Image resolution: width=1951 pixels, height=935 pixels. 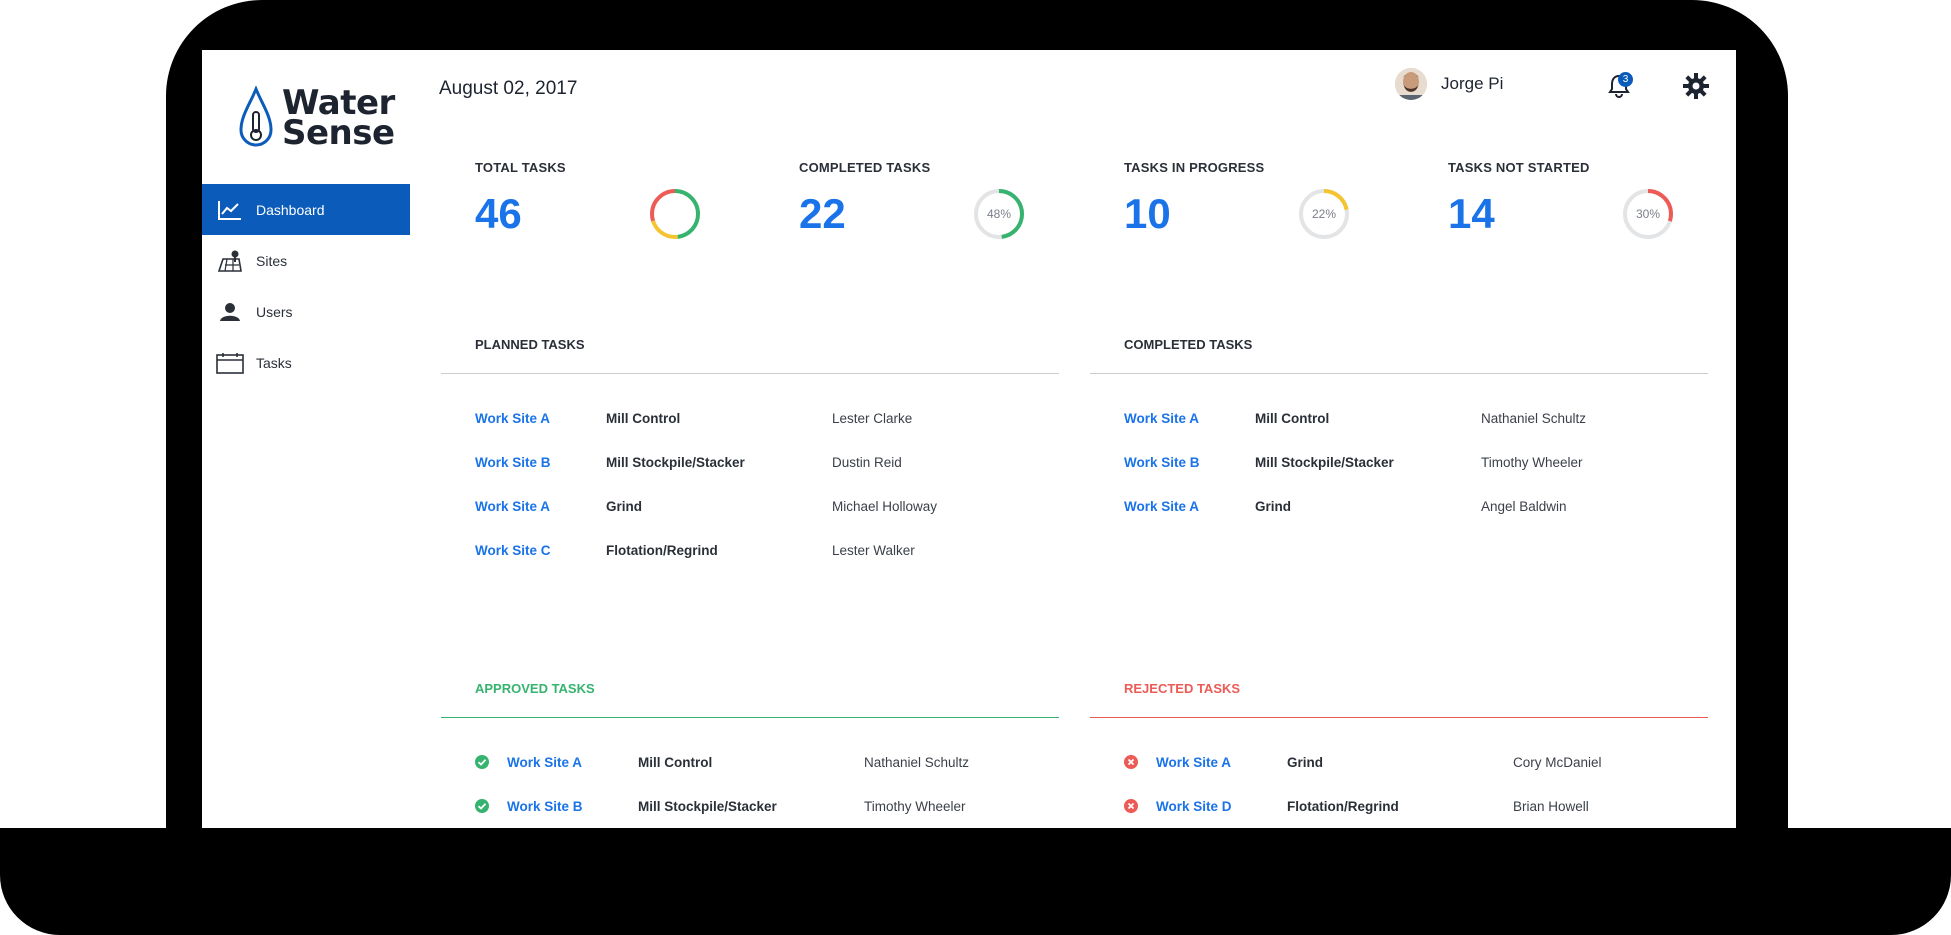 What do you see at coordinates (872, 418) in the screenshot?
I see `assignee: Lester Clarke` at bounding box center [872, 418].